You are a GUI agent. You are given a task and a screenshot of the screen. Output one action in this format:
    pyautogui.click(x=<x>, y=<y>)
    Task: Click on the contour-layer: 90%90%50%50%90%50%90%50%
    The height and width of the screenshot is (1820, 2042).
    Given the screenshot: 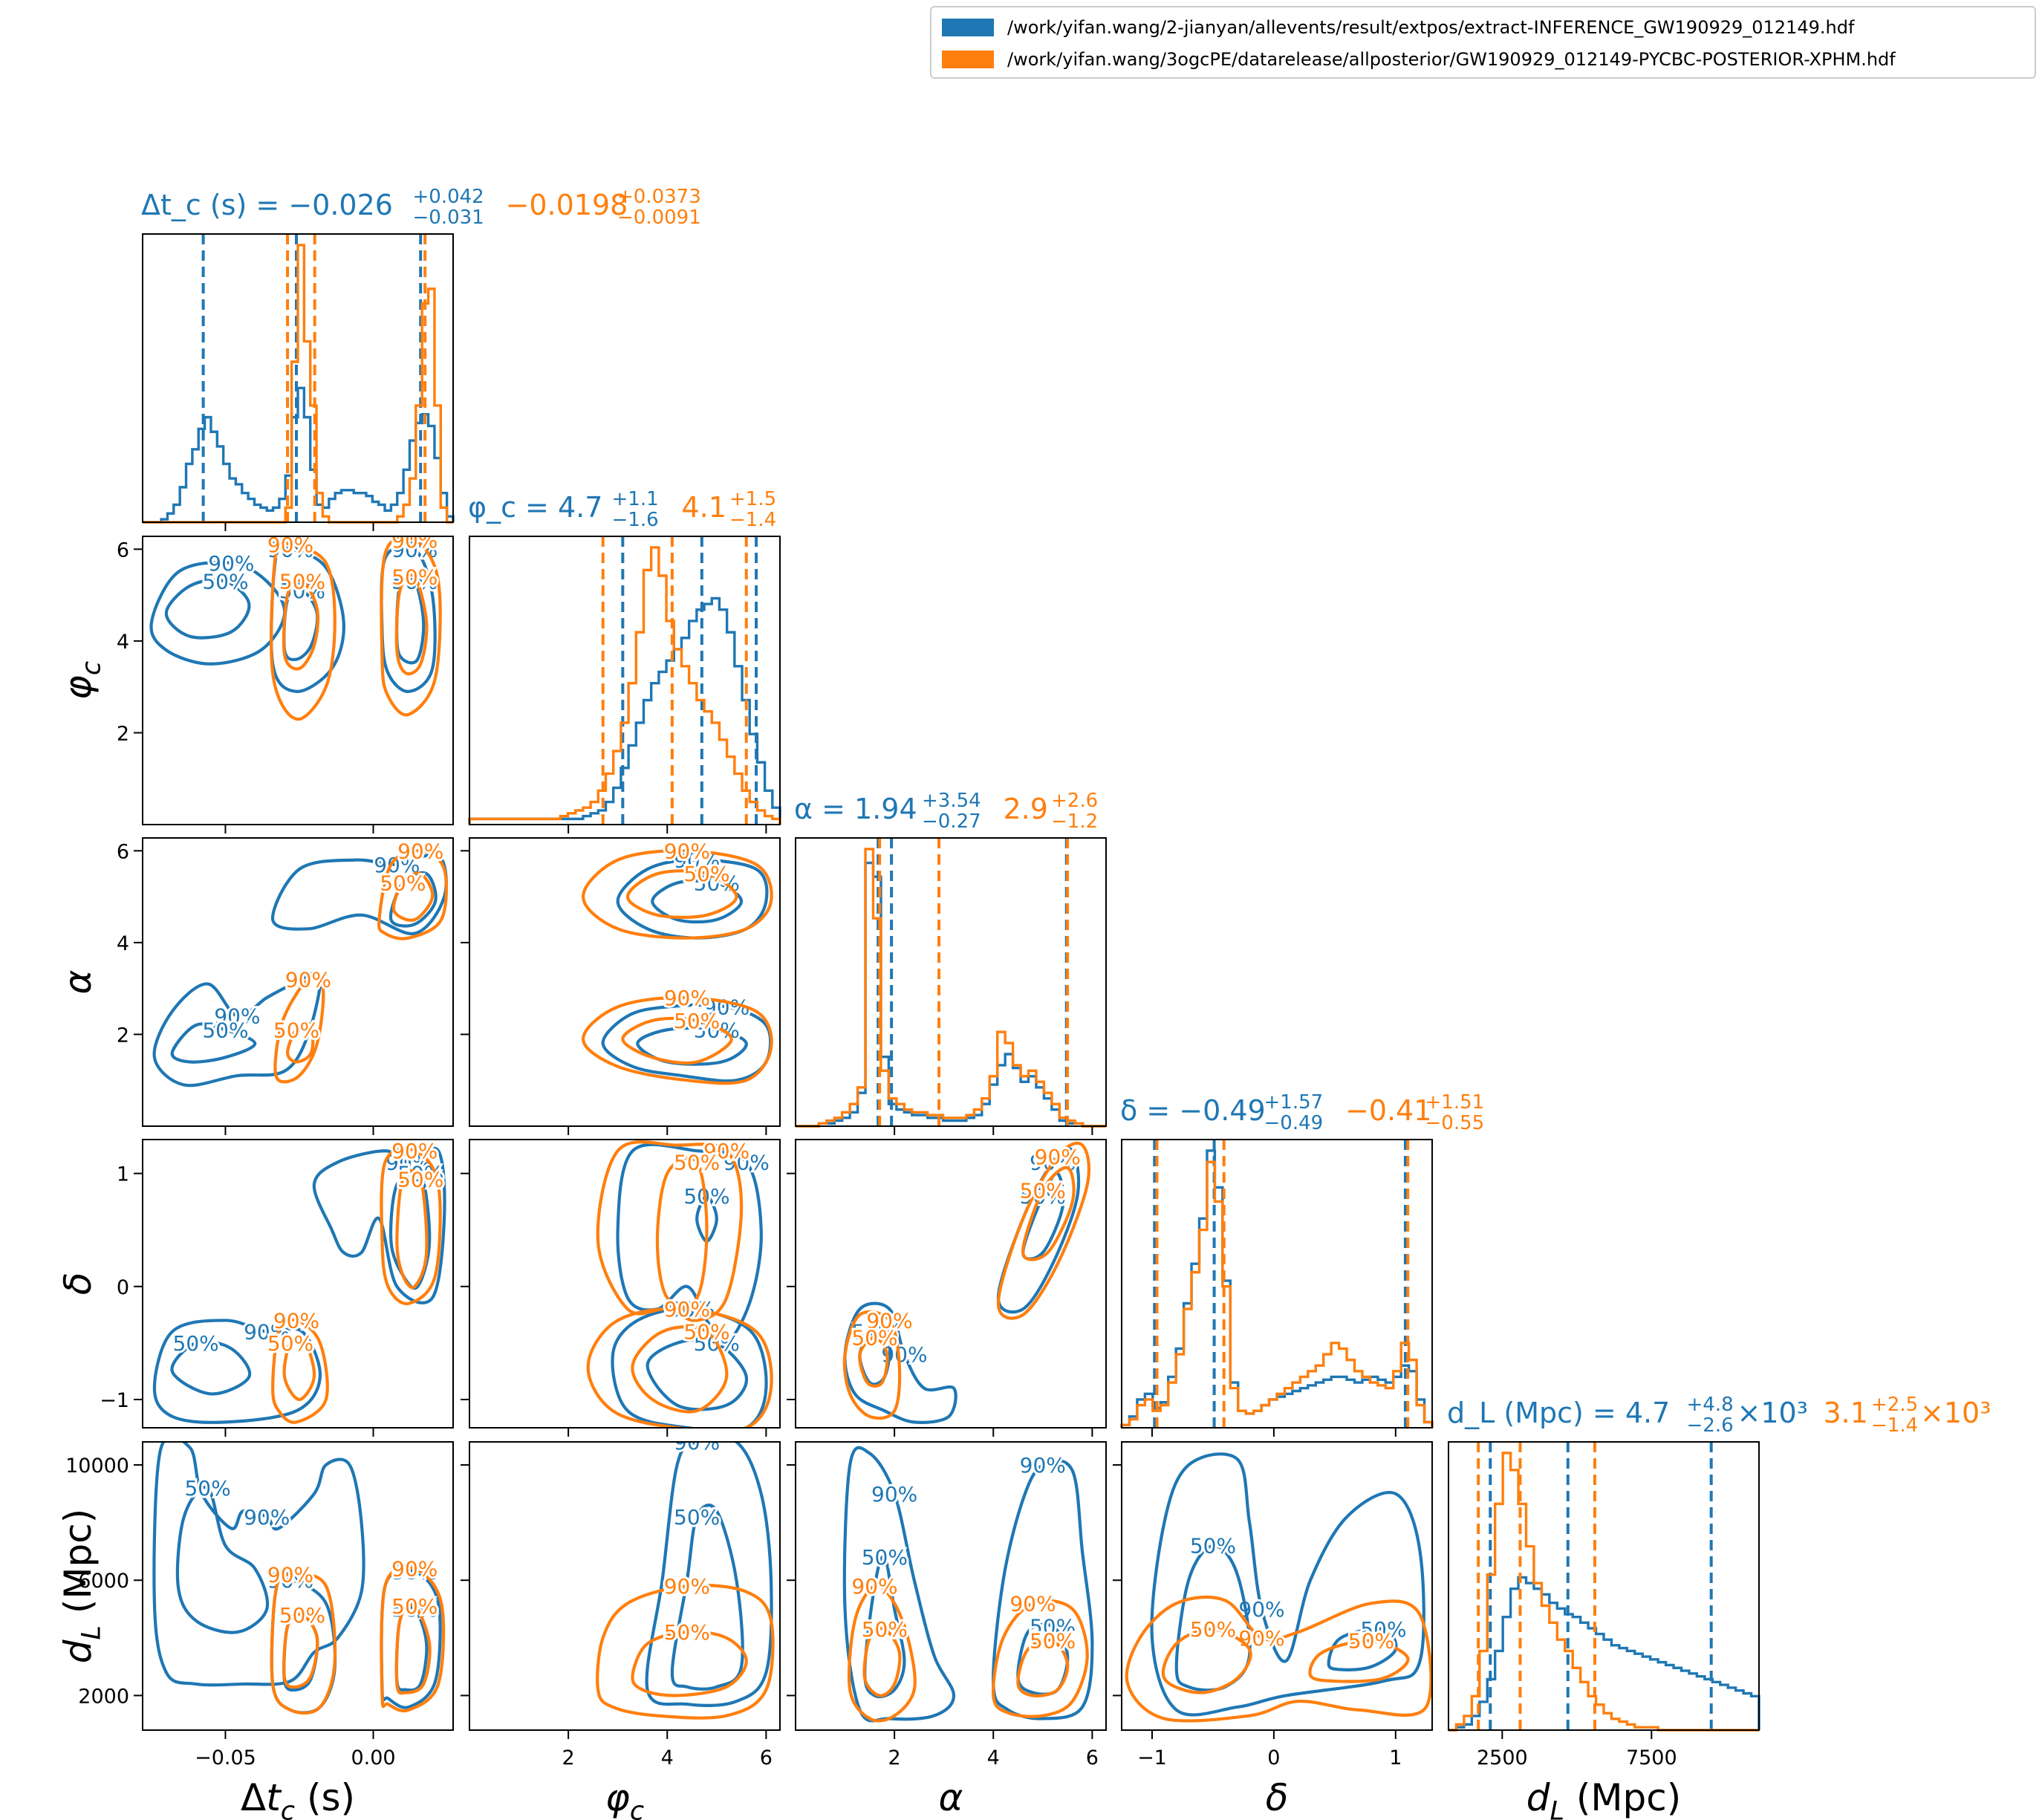 What is the action you would take?
    pyautogui.click(x=679, y=1284)
    